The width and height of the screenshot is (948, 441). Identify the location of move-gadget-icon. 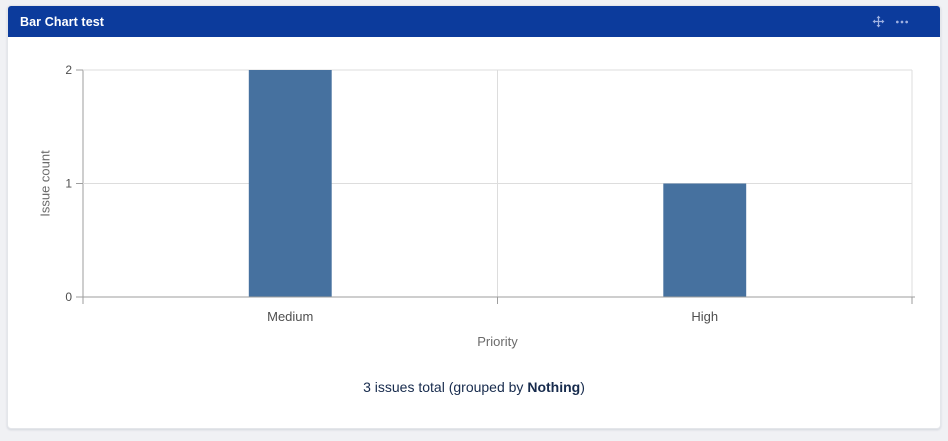
(878, 21).